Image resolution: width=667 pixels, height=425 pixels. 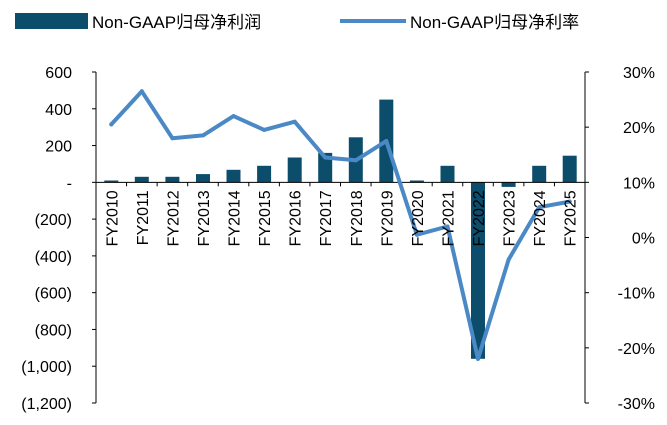 I want to click on right-tick-label: 30%, so click(x=639, y=73).